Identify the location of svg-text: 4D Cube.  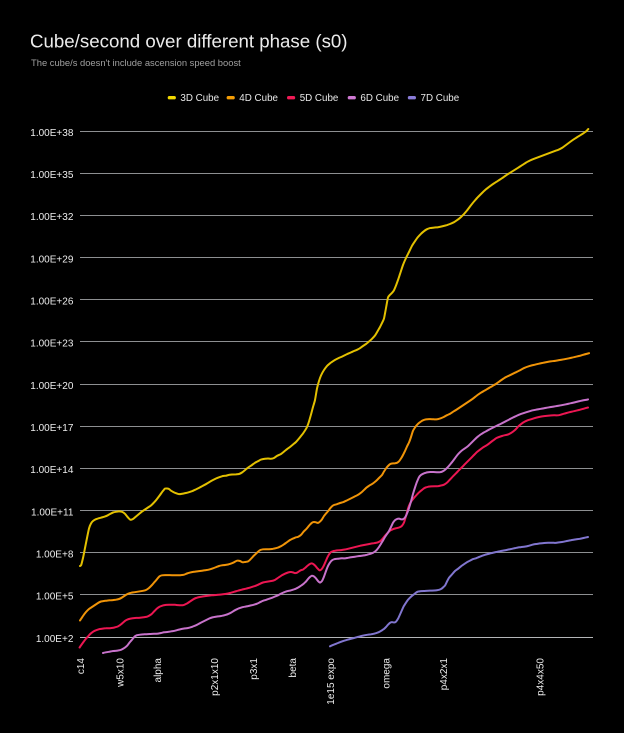
(258, 98).